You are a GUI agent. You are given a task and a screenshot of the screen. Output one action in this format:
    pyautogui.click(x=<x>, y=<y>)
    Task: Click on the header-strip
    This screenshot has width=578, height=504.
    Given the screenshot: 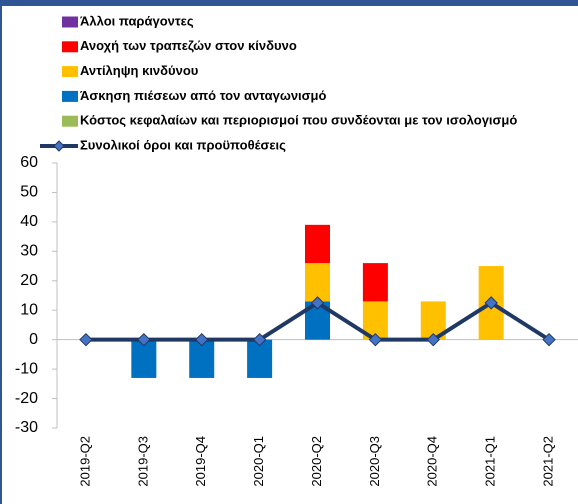 What is the action you would take?
    pyautogui.click(x=289, y=3)
    